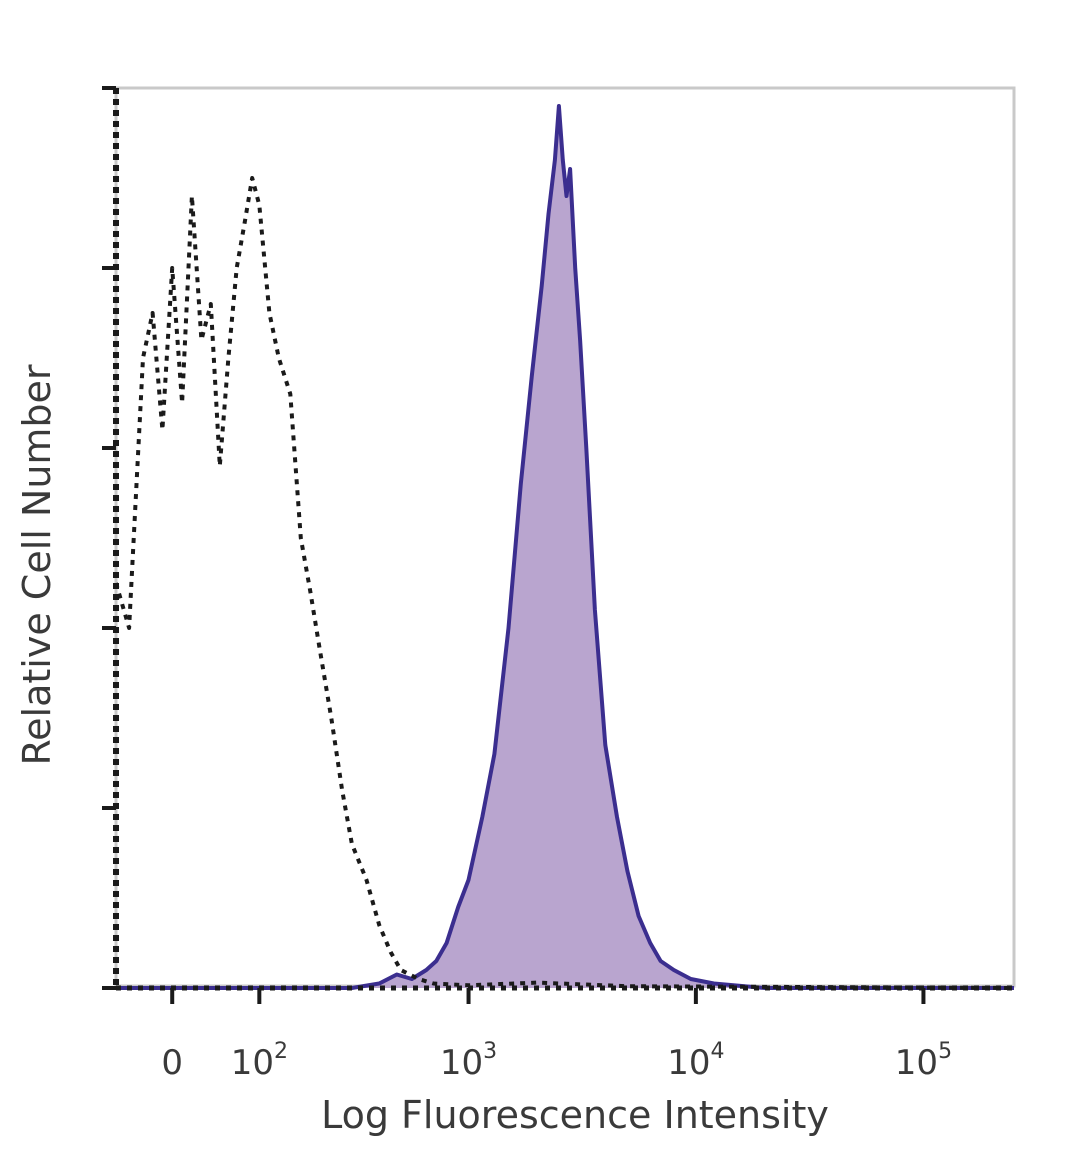 This screenshot has height=1169, width=1080. What do you see at coordinates (259, 1061) in the screenshot?
I see `x-tick-label-1: 10²` at bounding box center [259, 1061].